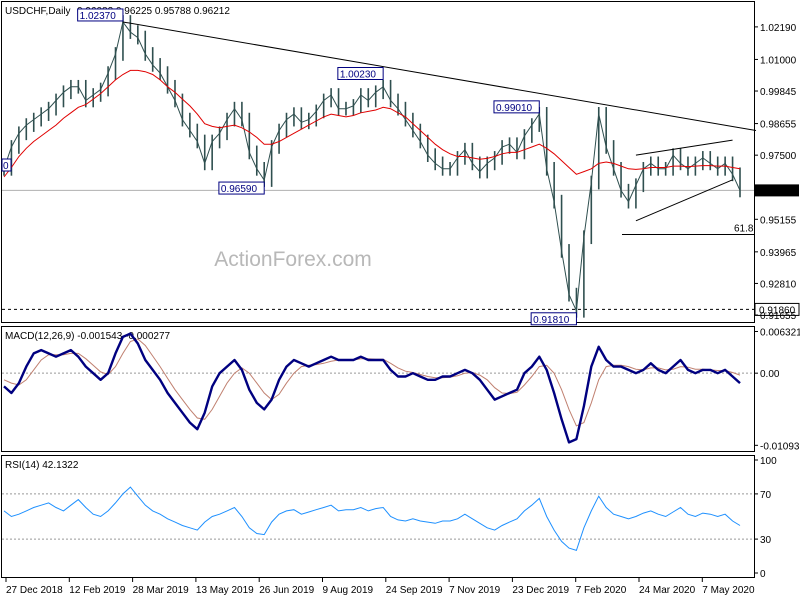 This screenshot has width=800, height=600. What do you see at coordinates (766, 540) in the screenshot?
I see `rsi-tick-label: 30` at bounding box center [766, 540].